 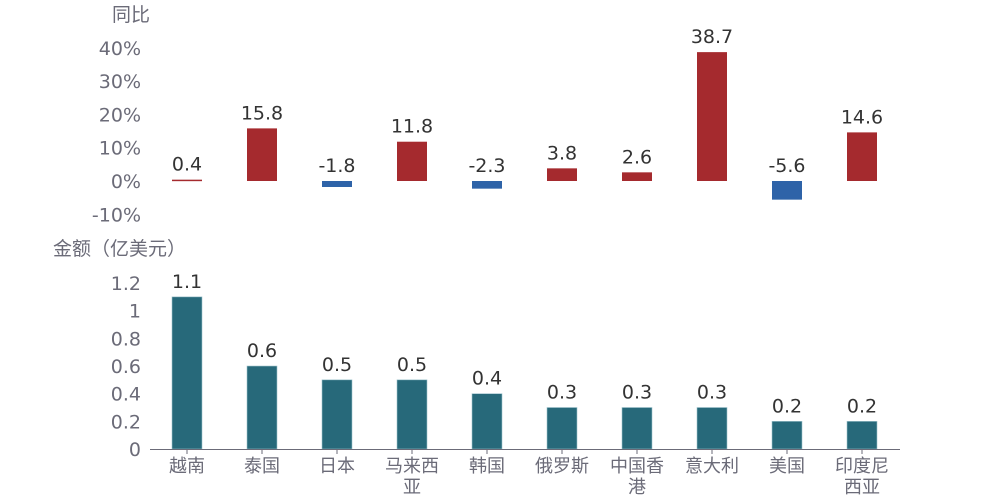 What do you see at coordinates (862, 466) in the screenshot?
I see `x-category-label: 印度尼` at bounding box center [862, 466].